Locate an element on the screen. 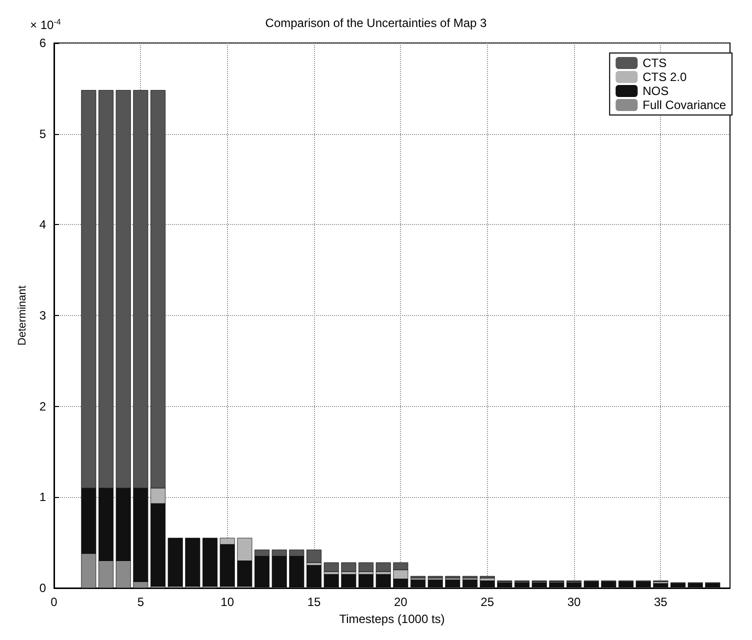  y-tick-label: 0 is located at coordinates (42, 588).